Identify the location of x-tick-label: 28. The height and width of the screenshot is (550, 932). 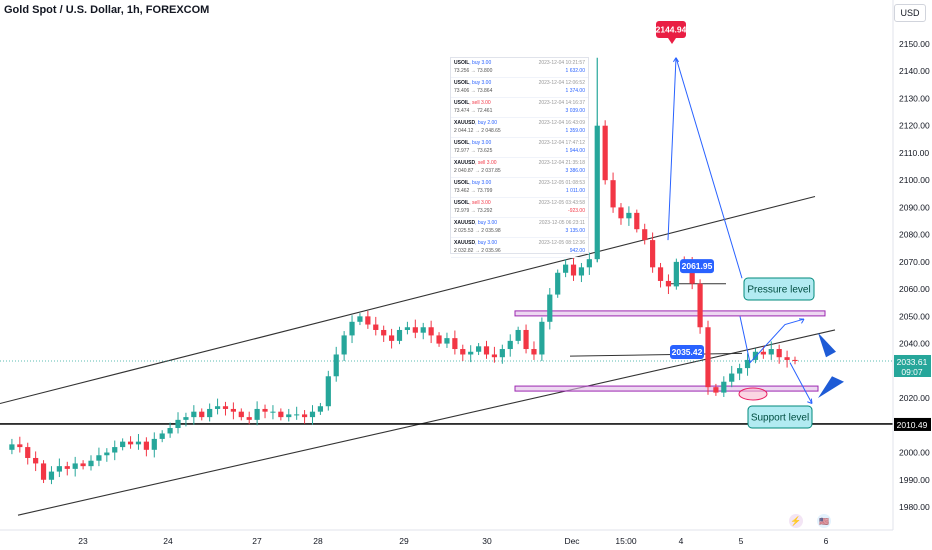
(318, 541).